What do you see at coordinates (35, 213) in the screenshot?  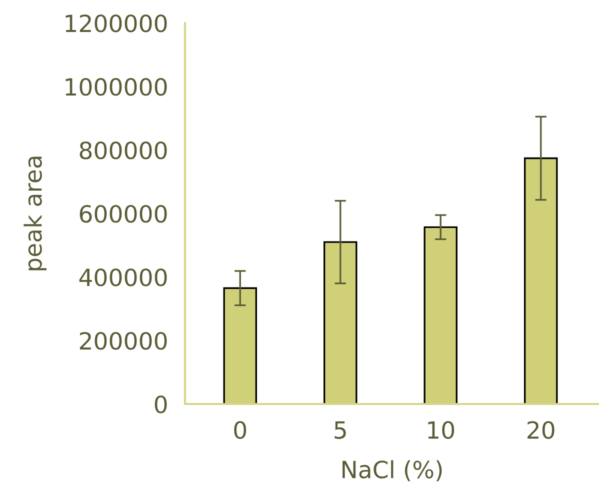 I see `y-axis-title: peak area` at bounding box center [35, 213].